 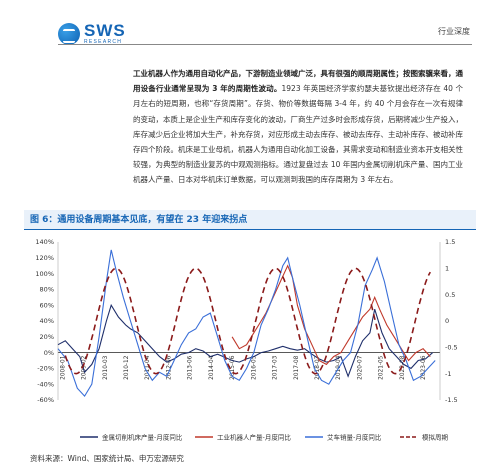 What do you see at coordinates (450, 242) in the screenshot?
I see `right-axis-tick-label: 1.5` at bounding box center [450, 242].